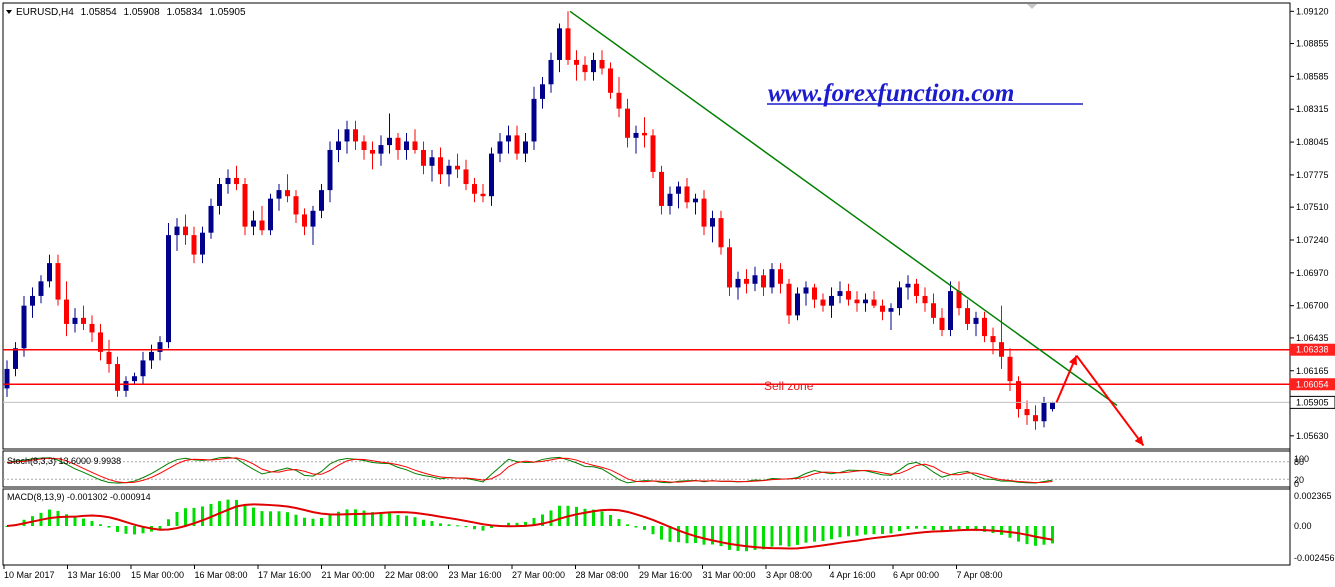 The height and width of the screenshot is (587, 1335). What do you see at coordinates (221, 575) in the screenshot?
I see `time-tick-label: 16 Mar 08:00` at bounding box center [221, 575].